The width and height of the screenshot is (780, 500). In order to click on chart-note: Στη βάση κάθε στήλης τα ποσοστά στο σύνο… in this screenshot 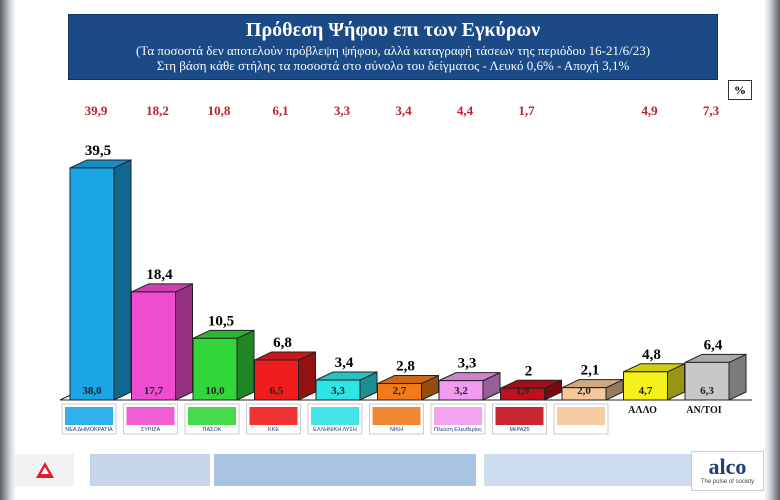, I will do `click(393, 65)`.